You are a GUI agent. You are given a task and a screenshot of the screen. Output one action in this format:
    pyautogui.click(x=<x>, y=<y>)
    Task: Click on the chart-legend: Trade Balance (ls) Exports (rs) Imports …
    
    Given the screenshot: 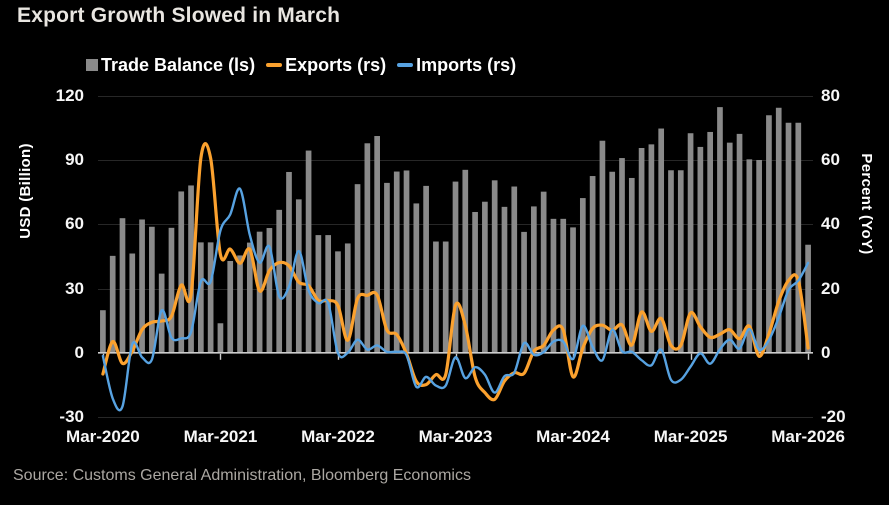 What is the action you would take?
    pyautogui.click(x=301, y=65)
    